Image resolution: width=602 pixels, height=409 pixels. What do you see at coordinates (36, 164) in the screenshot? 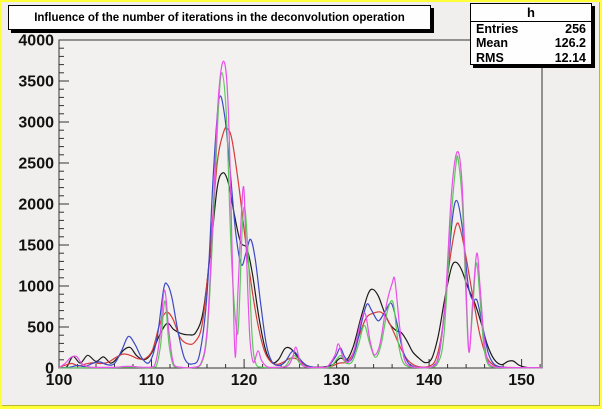
I see `svg-text: 2500` at bounding box center [36, 164].